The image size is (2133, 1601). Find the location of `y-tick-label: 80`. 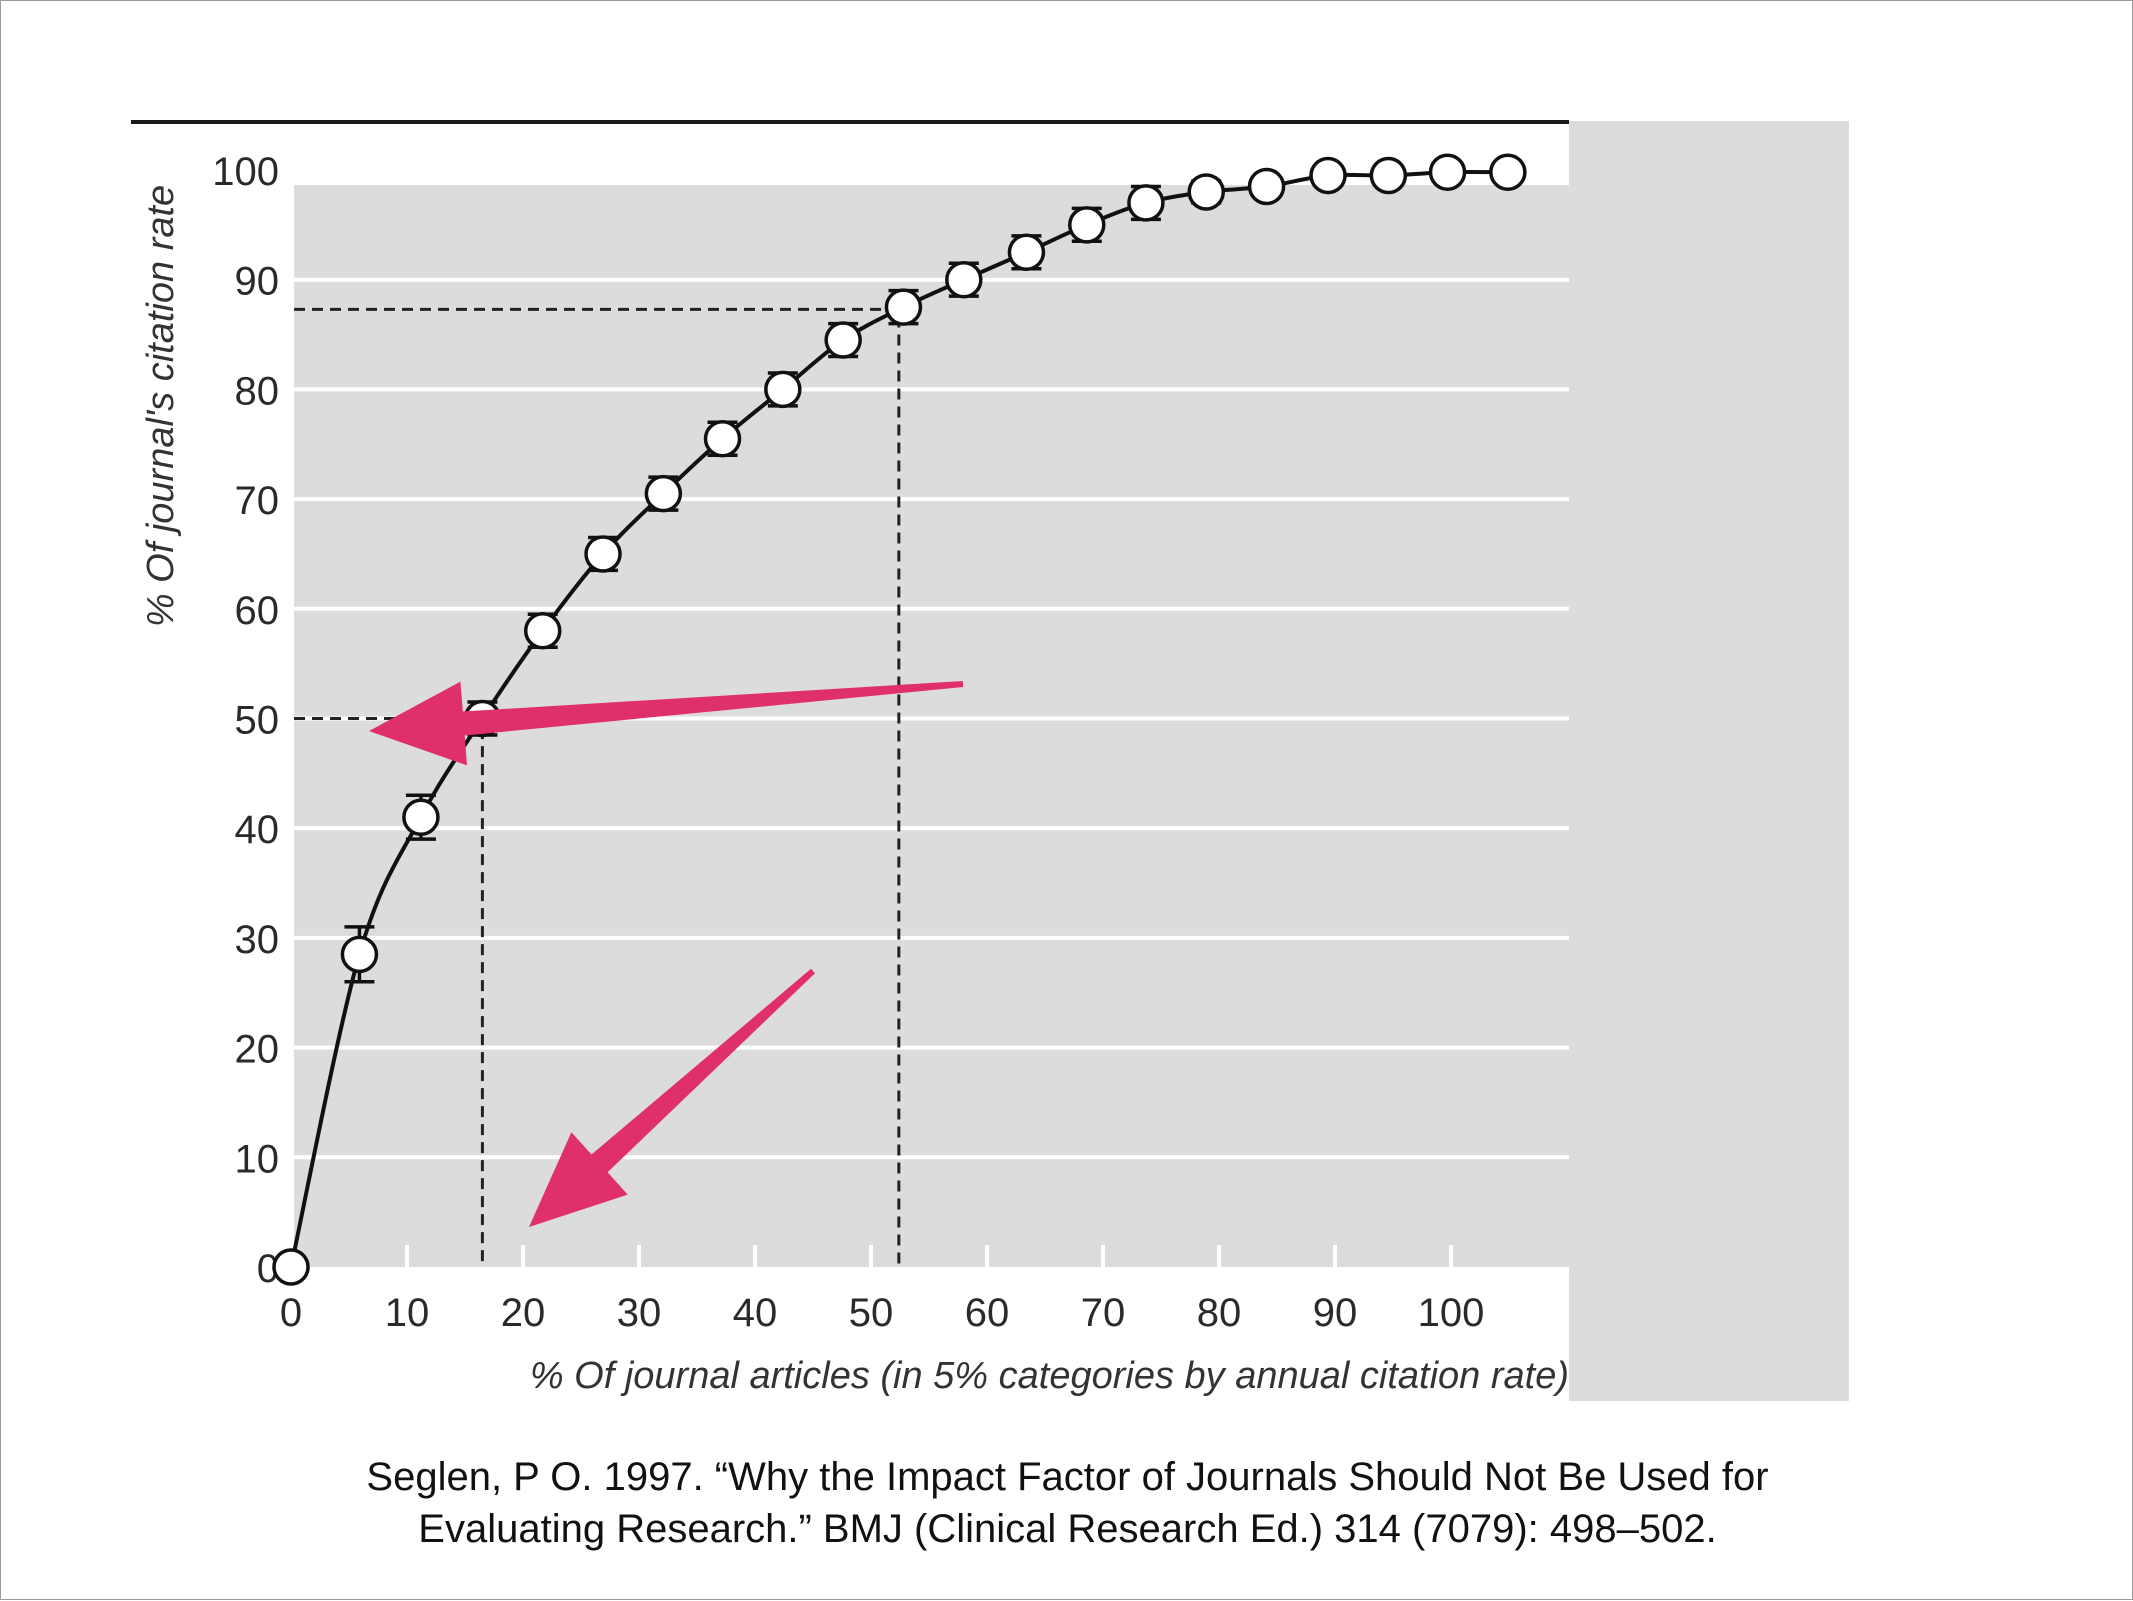

y-tick-label: 80 is located at coordinates (257, 391).